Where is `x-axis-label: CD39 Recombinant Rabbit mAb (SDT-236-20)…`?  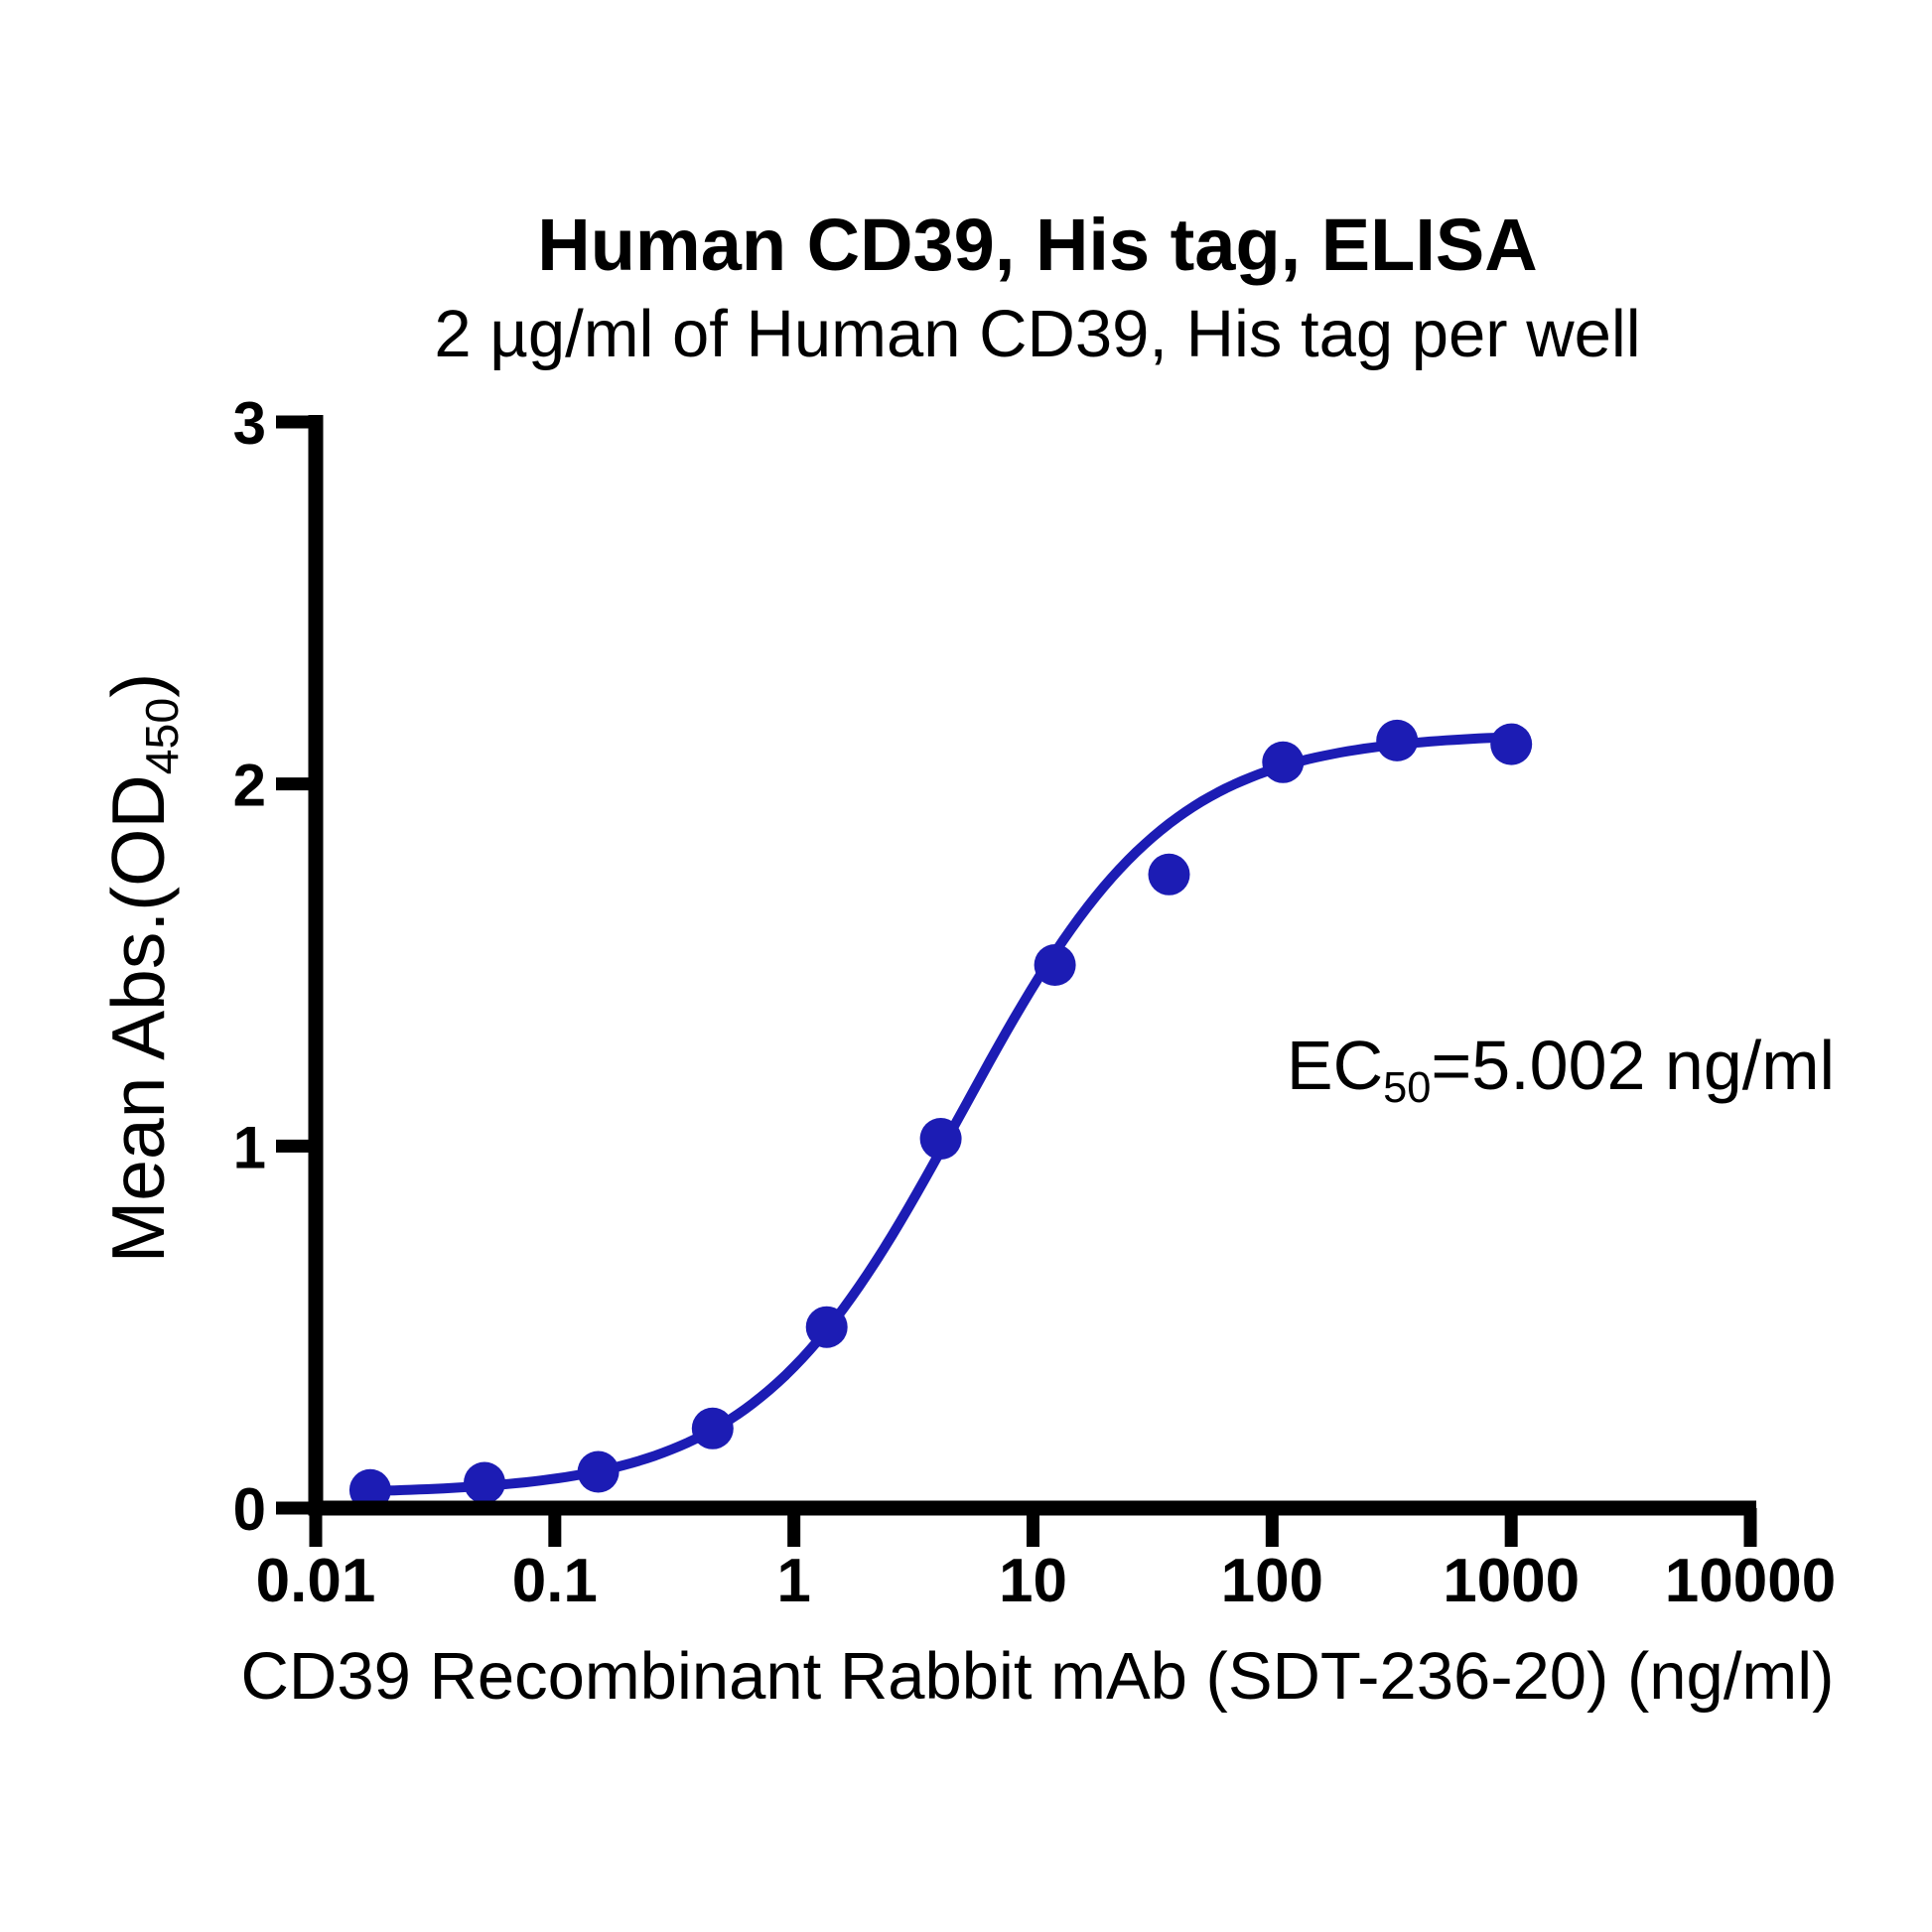
x-axis-label: CD39 Recombinant Rabbit mAb (SDT-236-20)… is located at coordinates (1037, 1677).